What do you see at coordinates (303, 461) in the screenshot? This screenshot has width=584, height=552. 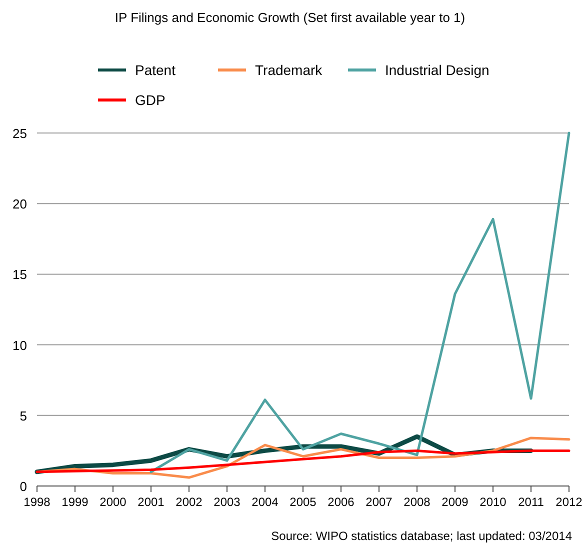 I see `line-series` at bounding box center [303, 461].